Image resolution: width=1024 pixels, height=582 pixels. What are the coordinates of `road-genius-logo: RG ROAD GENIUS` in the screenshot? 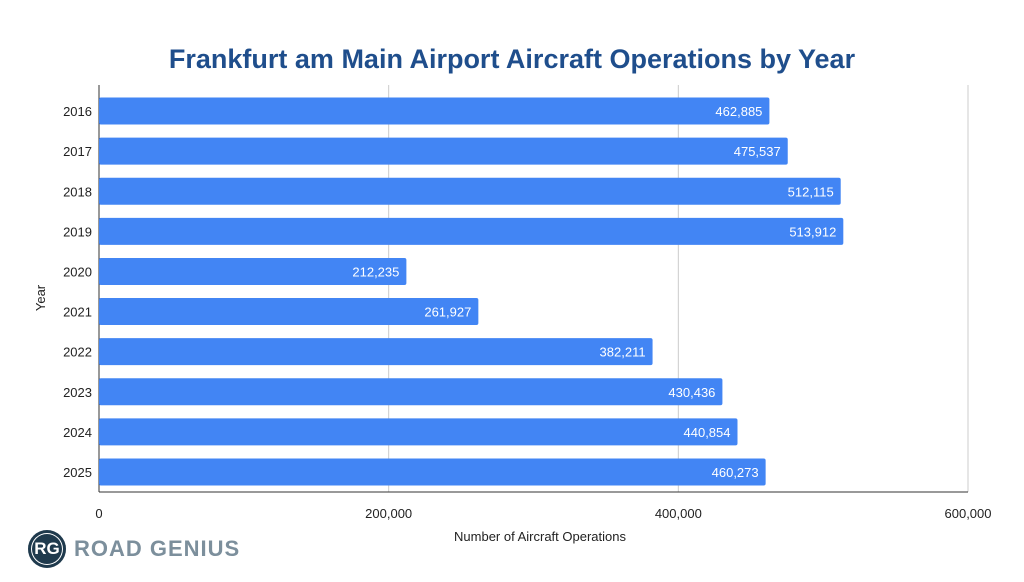 It's located at (134, 549).